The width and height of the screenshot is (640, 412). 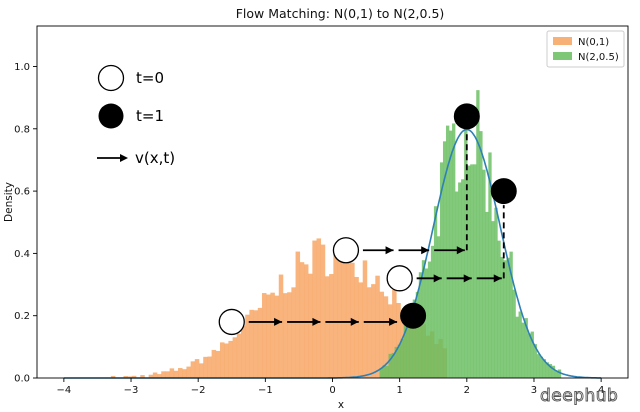 I want to click on chart-title: Flow Matching: N(0,1) to N(2,0.5), so click(x=340, y=13).